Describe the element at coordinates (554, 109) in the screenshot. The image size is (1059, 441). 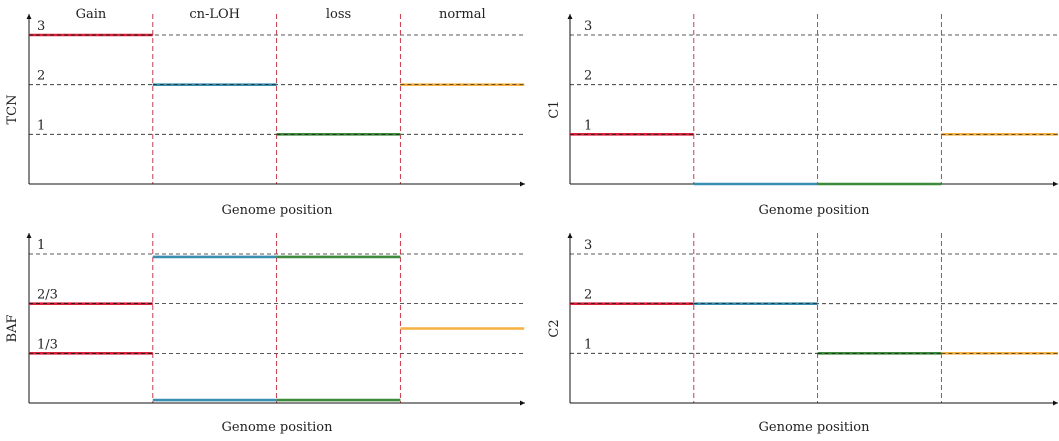
I see `y-axis-label: C1` at that location.